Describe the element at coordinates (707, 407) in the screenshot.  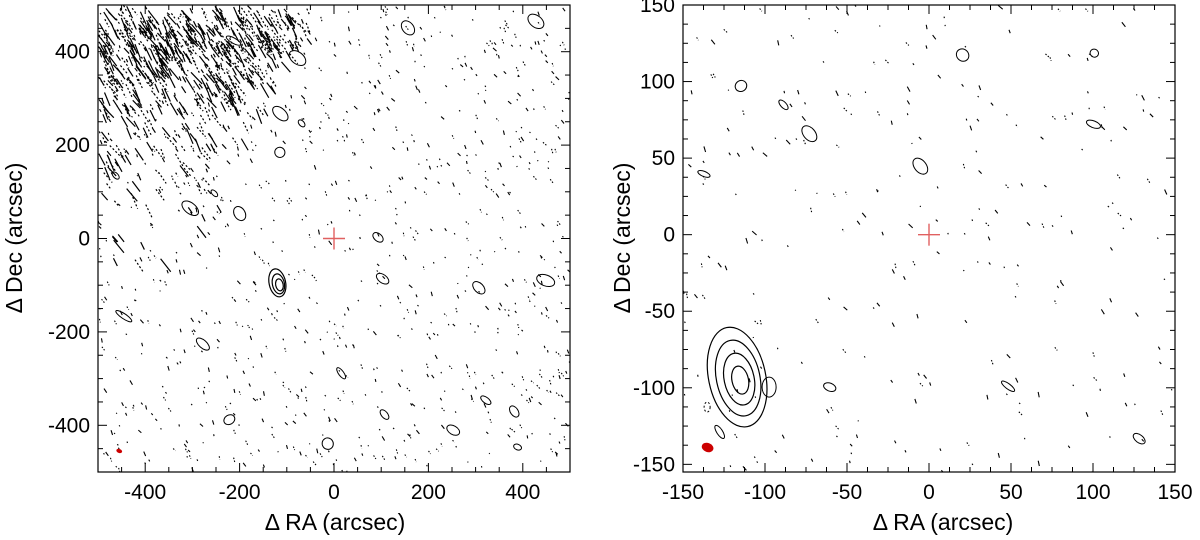
I see `source-sidelobe` at that location.